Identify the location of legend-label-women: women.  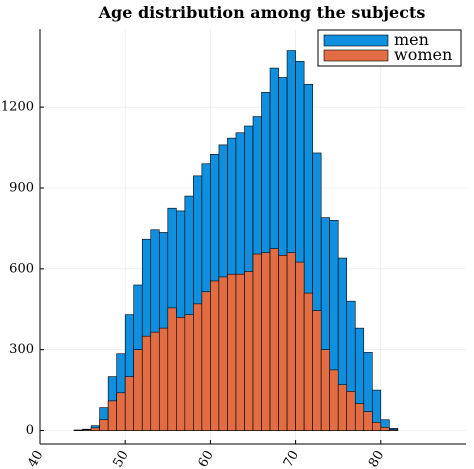
(423, 54).